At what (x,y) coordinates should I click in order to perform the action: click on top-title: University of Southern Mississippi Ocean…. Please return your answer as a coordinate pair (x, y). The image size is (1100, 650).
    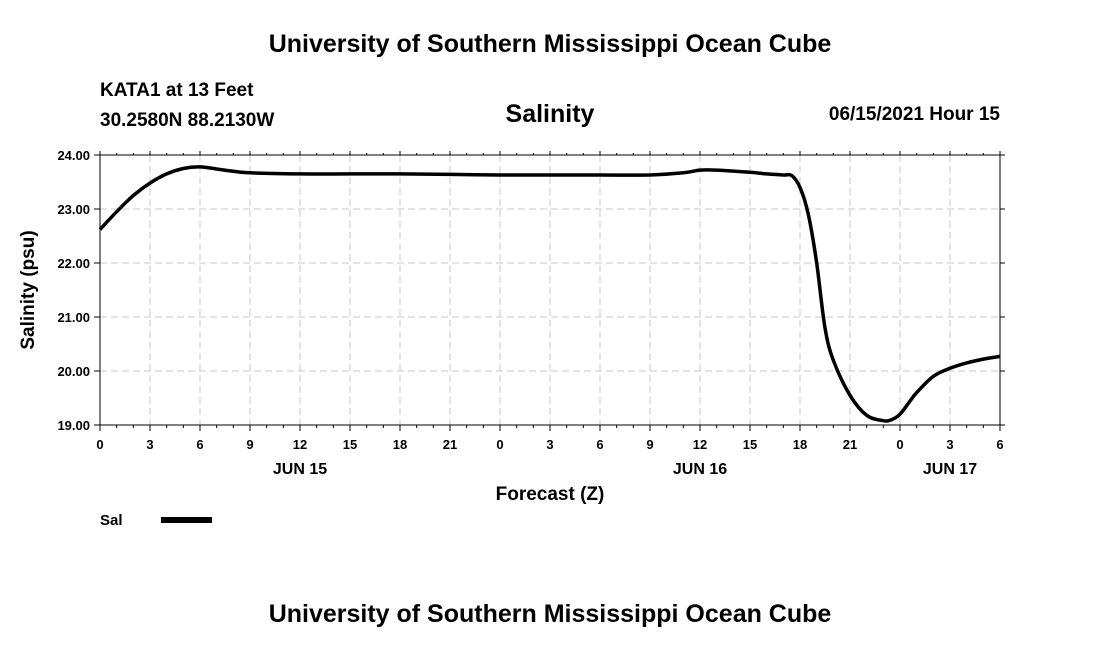
    Looking at the image, I should click on (550, 44).